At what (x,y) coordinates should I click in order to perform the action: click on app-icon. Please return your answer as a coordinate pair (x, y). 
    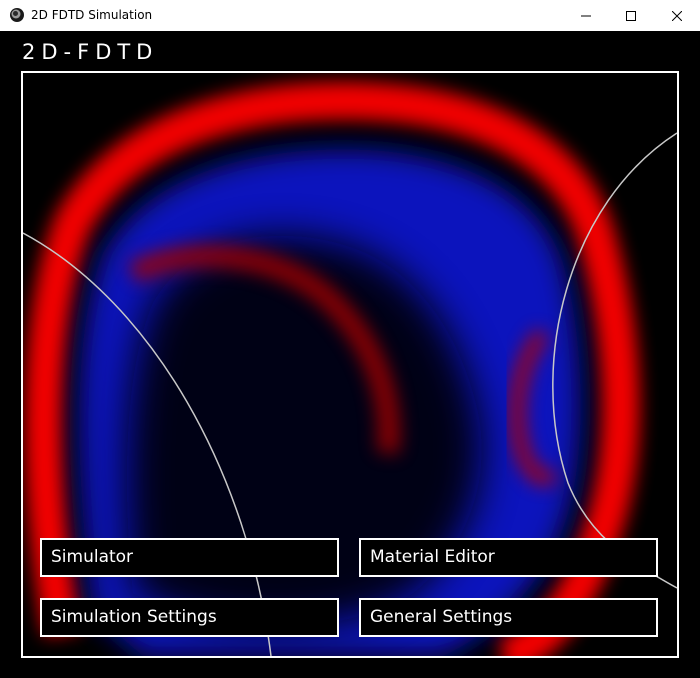
    Looking at the image, I should click on (17, 15).